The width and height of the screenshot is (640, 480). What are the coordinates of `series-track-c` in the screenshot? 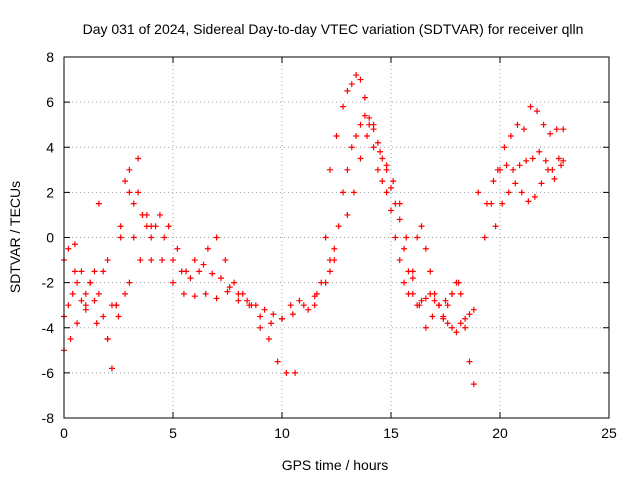 It's located at (189, 283).